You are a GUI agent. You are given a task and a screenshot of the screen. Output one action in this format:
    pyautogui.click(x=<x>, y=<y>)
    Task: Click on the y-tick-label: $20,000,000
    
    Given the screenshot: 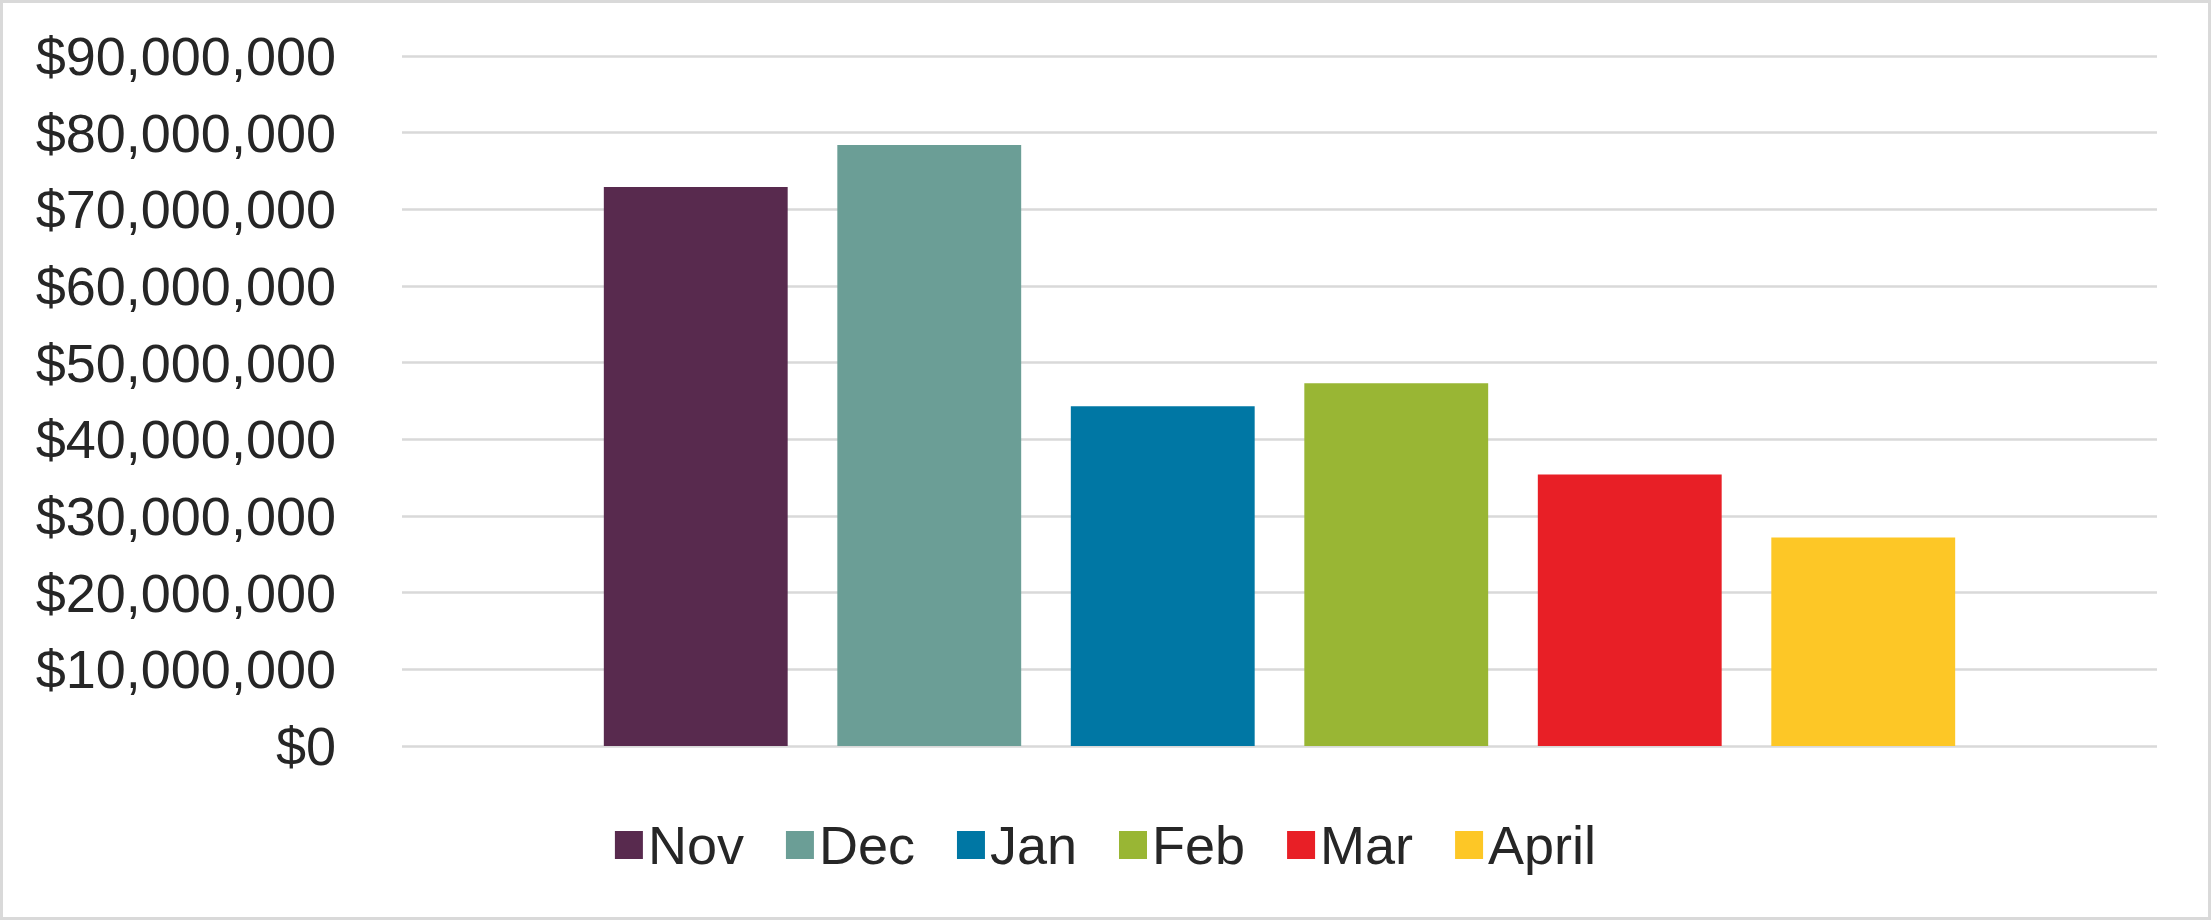 What is the action you would take?
    pyautogui.click(x=185, y=592)
    